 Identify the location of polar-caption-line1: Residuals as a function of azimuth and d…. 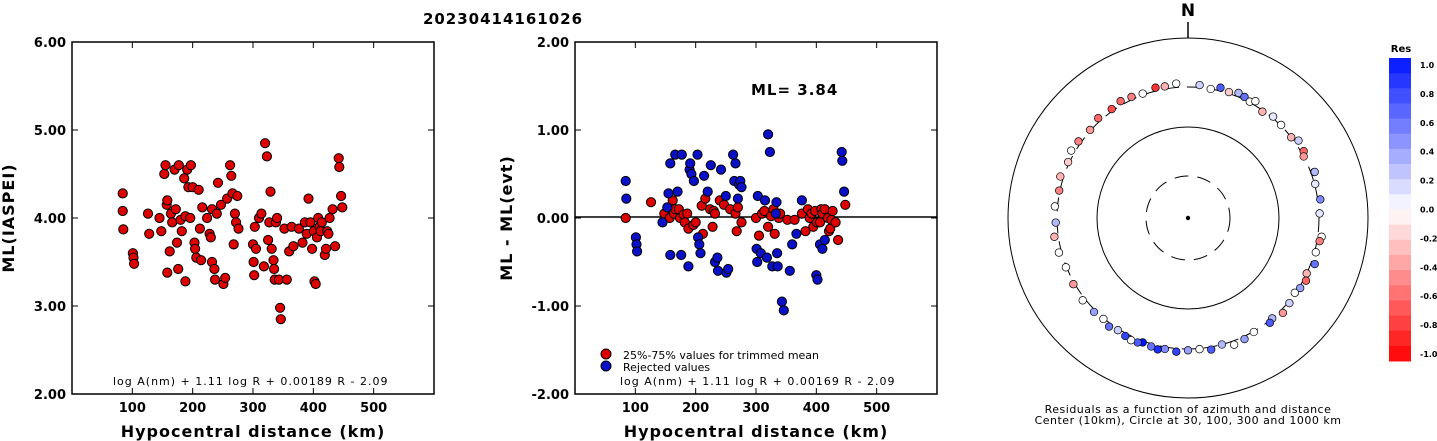
(1188, 409).